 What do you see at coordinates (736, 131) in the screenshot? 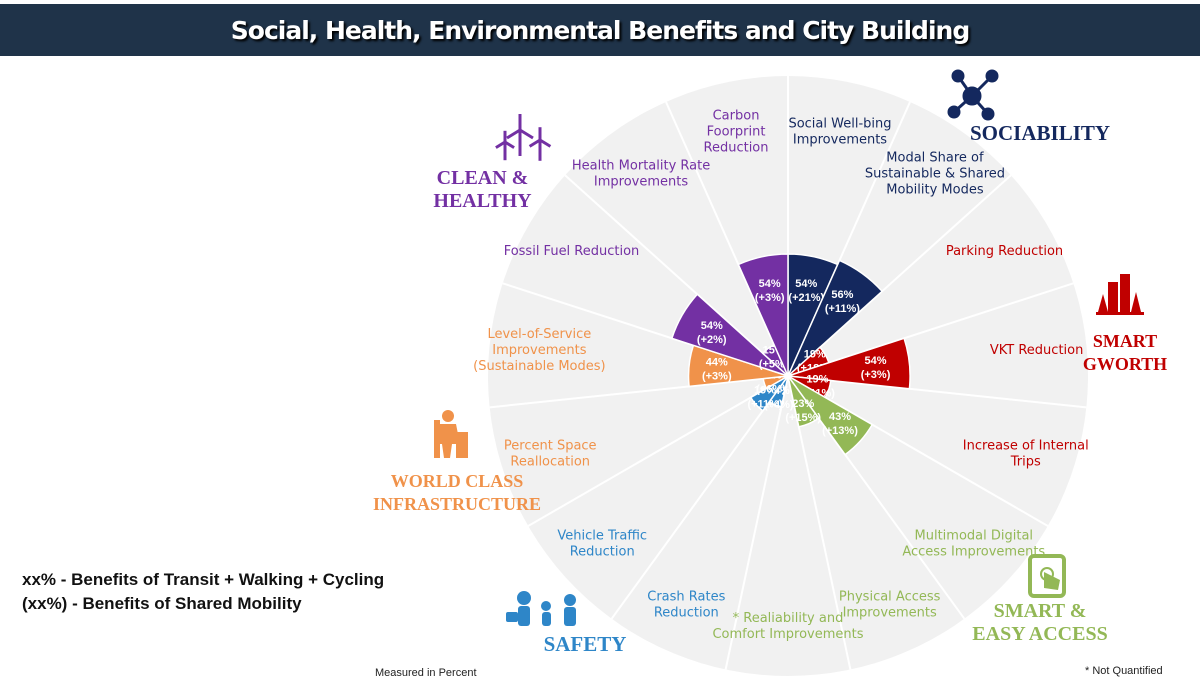
I see `segment-label: Carbon Foorprint Reduction` at bounding box center [736, 131].